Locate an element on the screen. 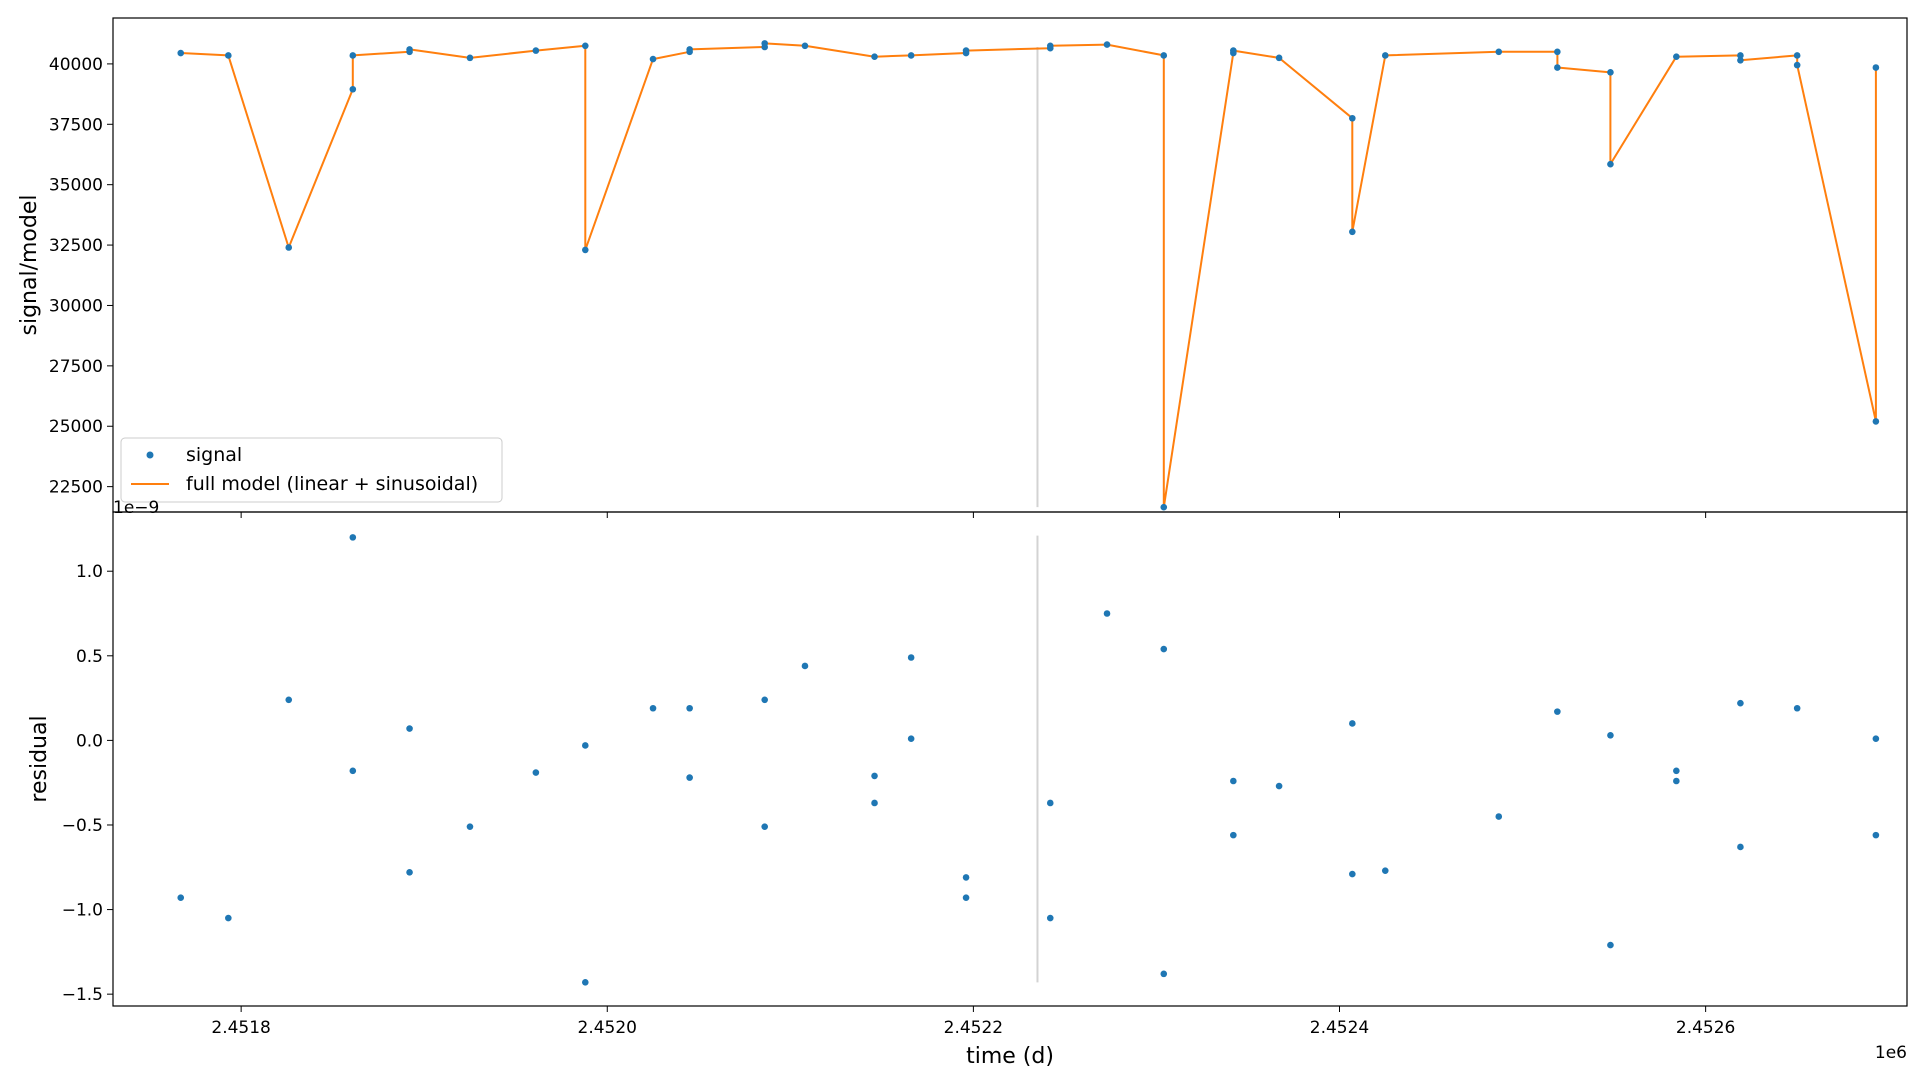  y-tick-label: −0.5 is located at coordinates (82, 826).